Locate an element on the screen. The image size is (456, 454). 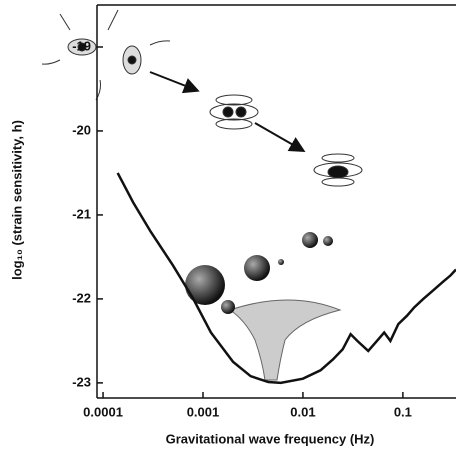
x-tick-label: 0.0001 is located at coordinates (103, 411).